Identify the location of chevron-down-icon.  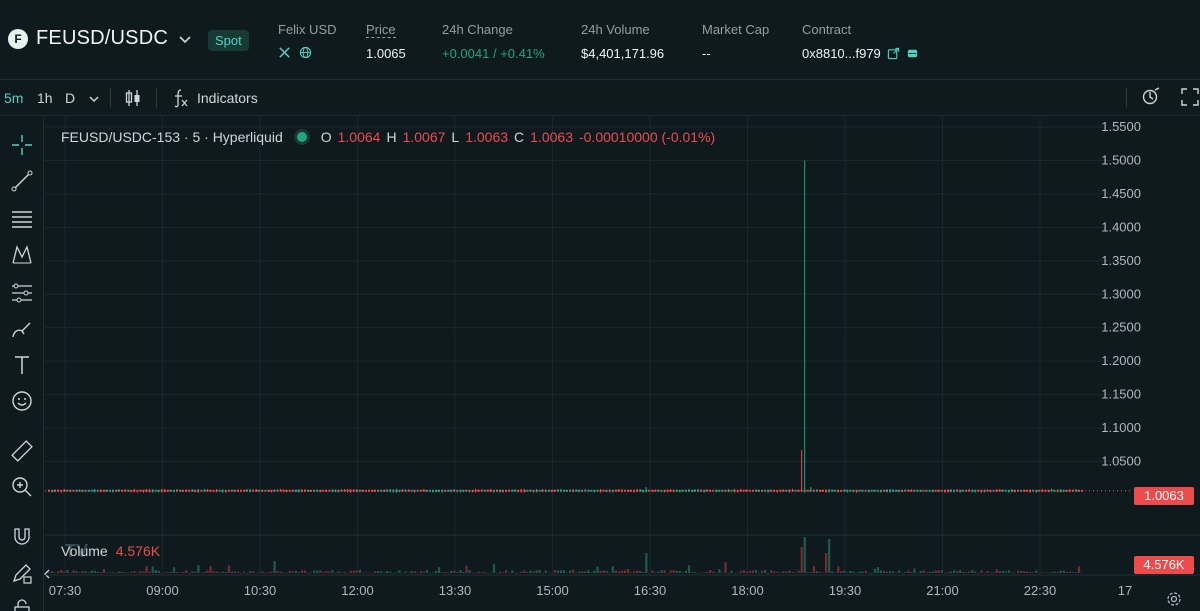
(185, 39).